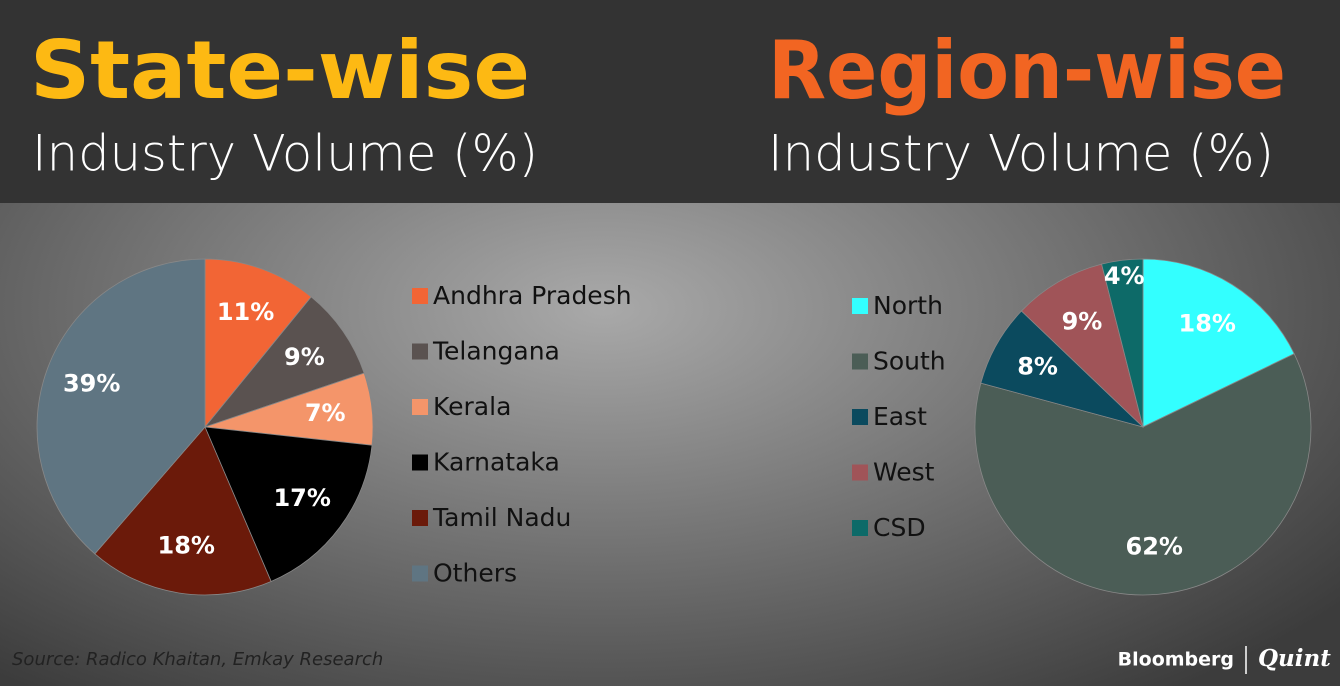 The width and height of the screenshot is (1340, 686). What do you see at coordinates (472, 406) in the screenshot?
I see `legend-label: Kerala` at bounding box center [472, 406].